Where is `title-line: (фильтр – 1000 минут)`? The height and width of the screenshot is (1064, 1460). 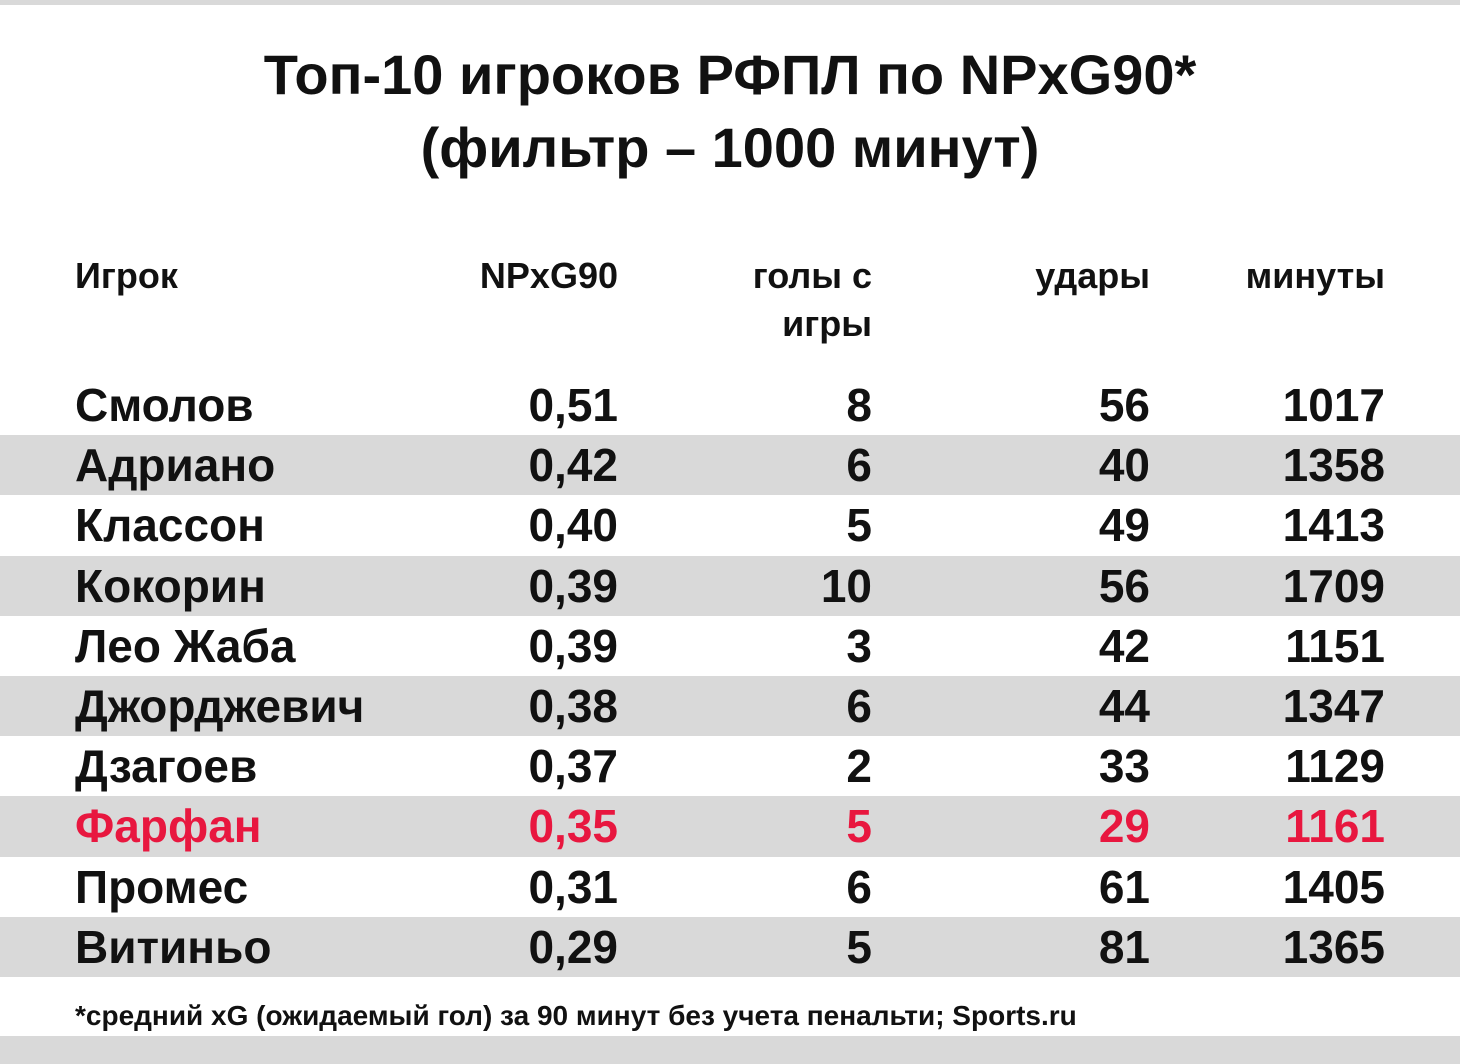
title-line: (фильтр – 1000 минут) is located at coordinates (730, 147).